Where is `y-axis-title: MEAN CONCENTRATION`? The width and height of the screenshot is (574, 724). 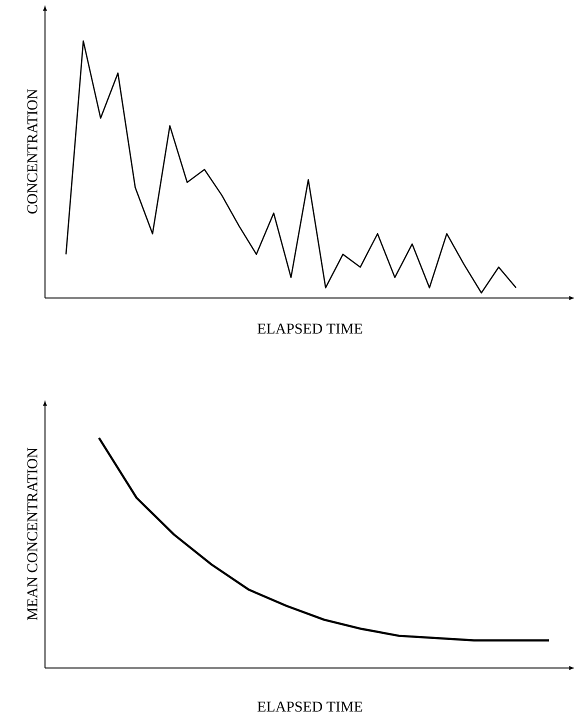
y-axis-title: MEAN CONCENTRATION is located at coordinates (32, 534).